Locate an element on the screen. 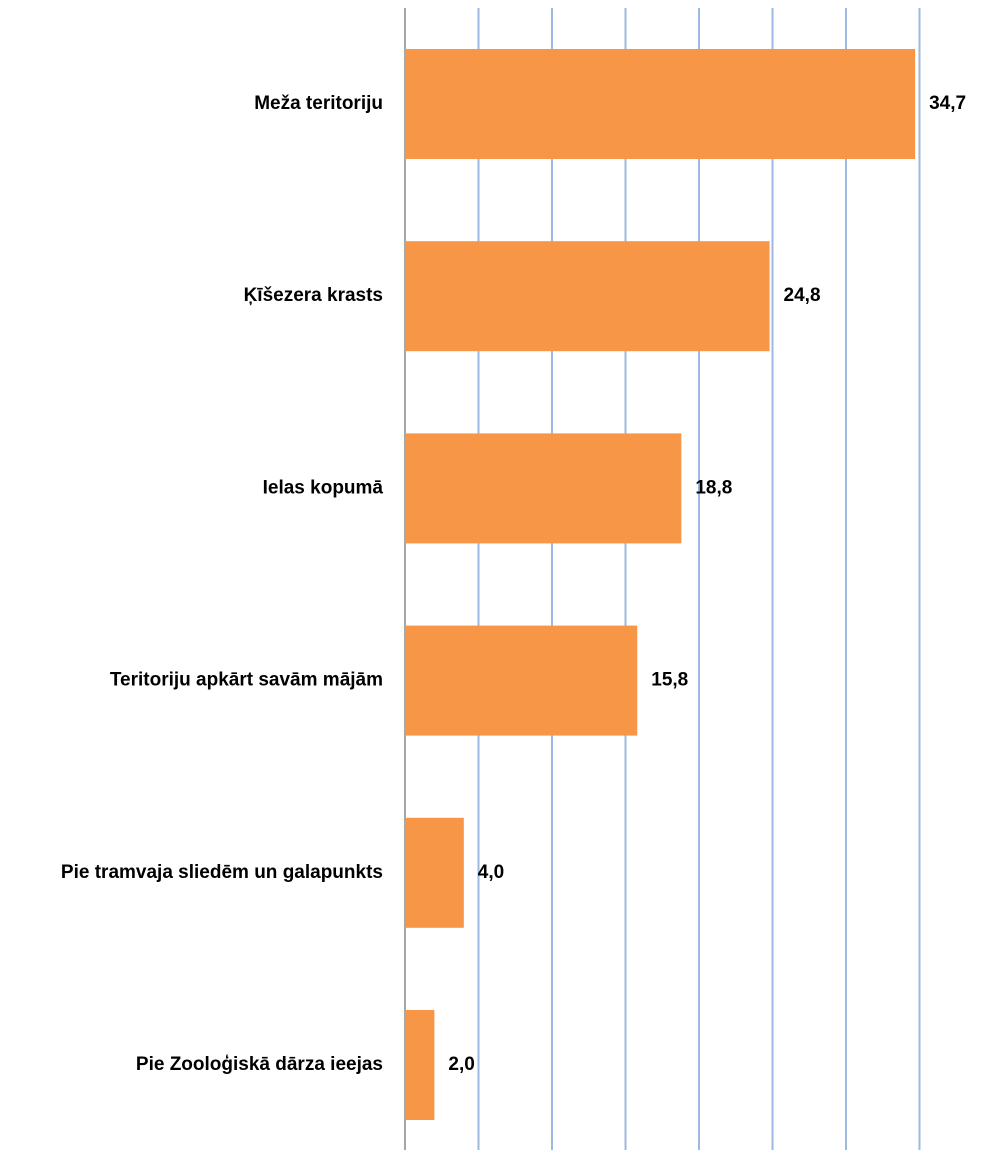 This screenshot has width=985, height=1154. category-label: Meža teritoriju is located at coordinates (318, 103).